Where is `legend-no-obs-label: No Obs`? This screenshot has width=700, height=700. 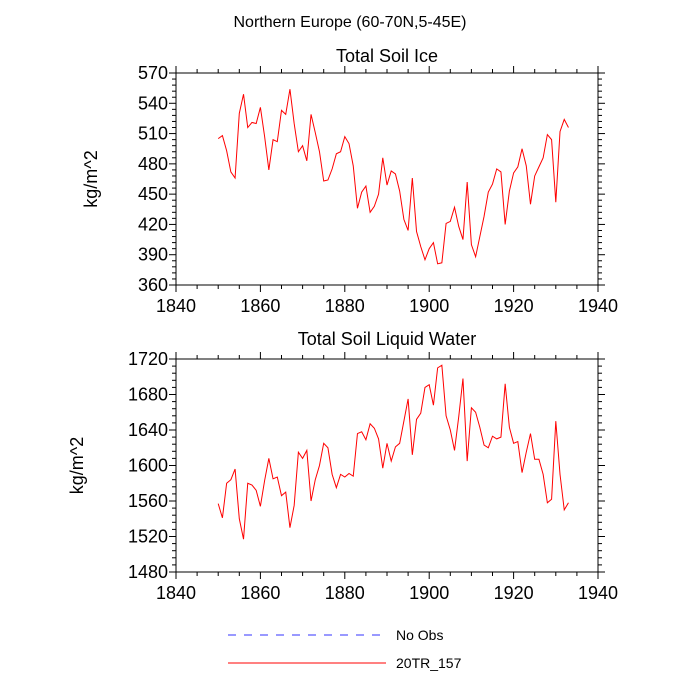
legend-no-obs-label: No Obs is located at coordinates (419, 635).